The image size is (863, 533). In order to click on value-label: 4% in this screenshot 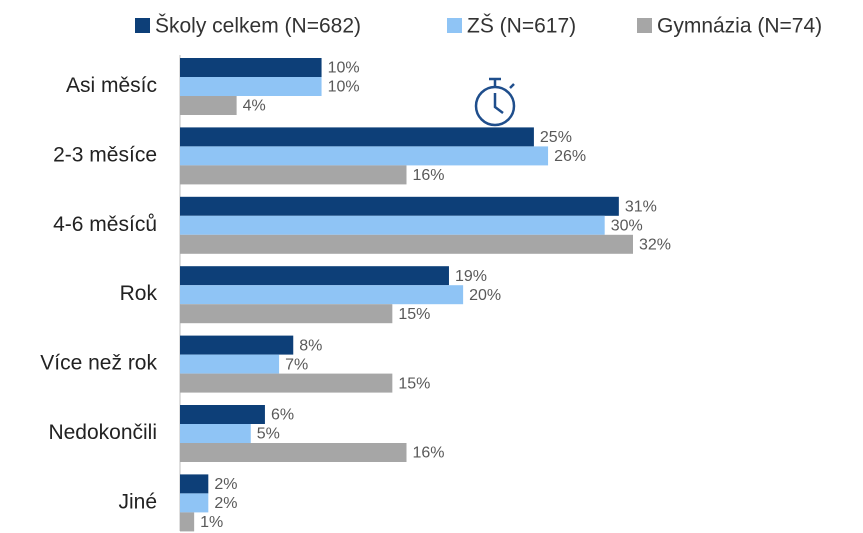, I will do `click(254, 106)`.